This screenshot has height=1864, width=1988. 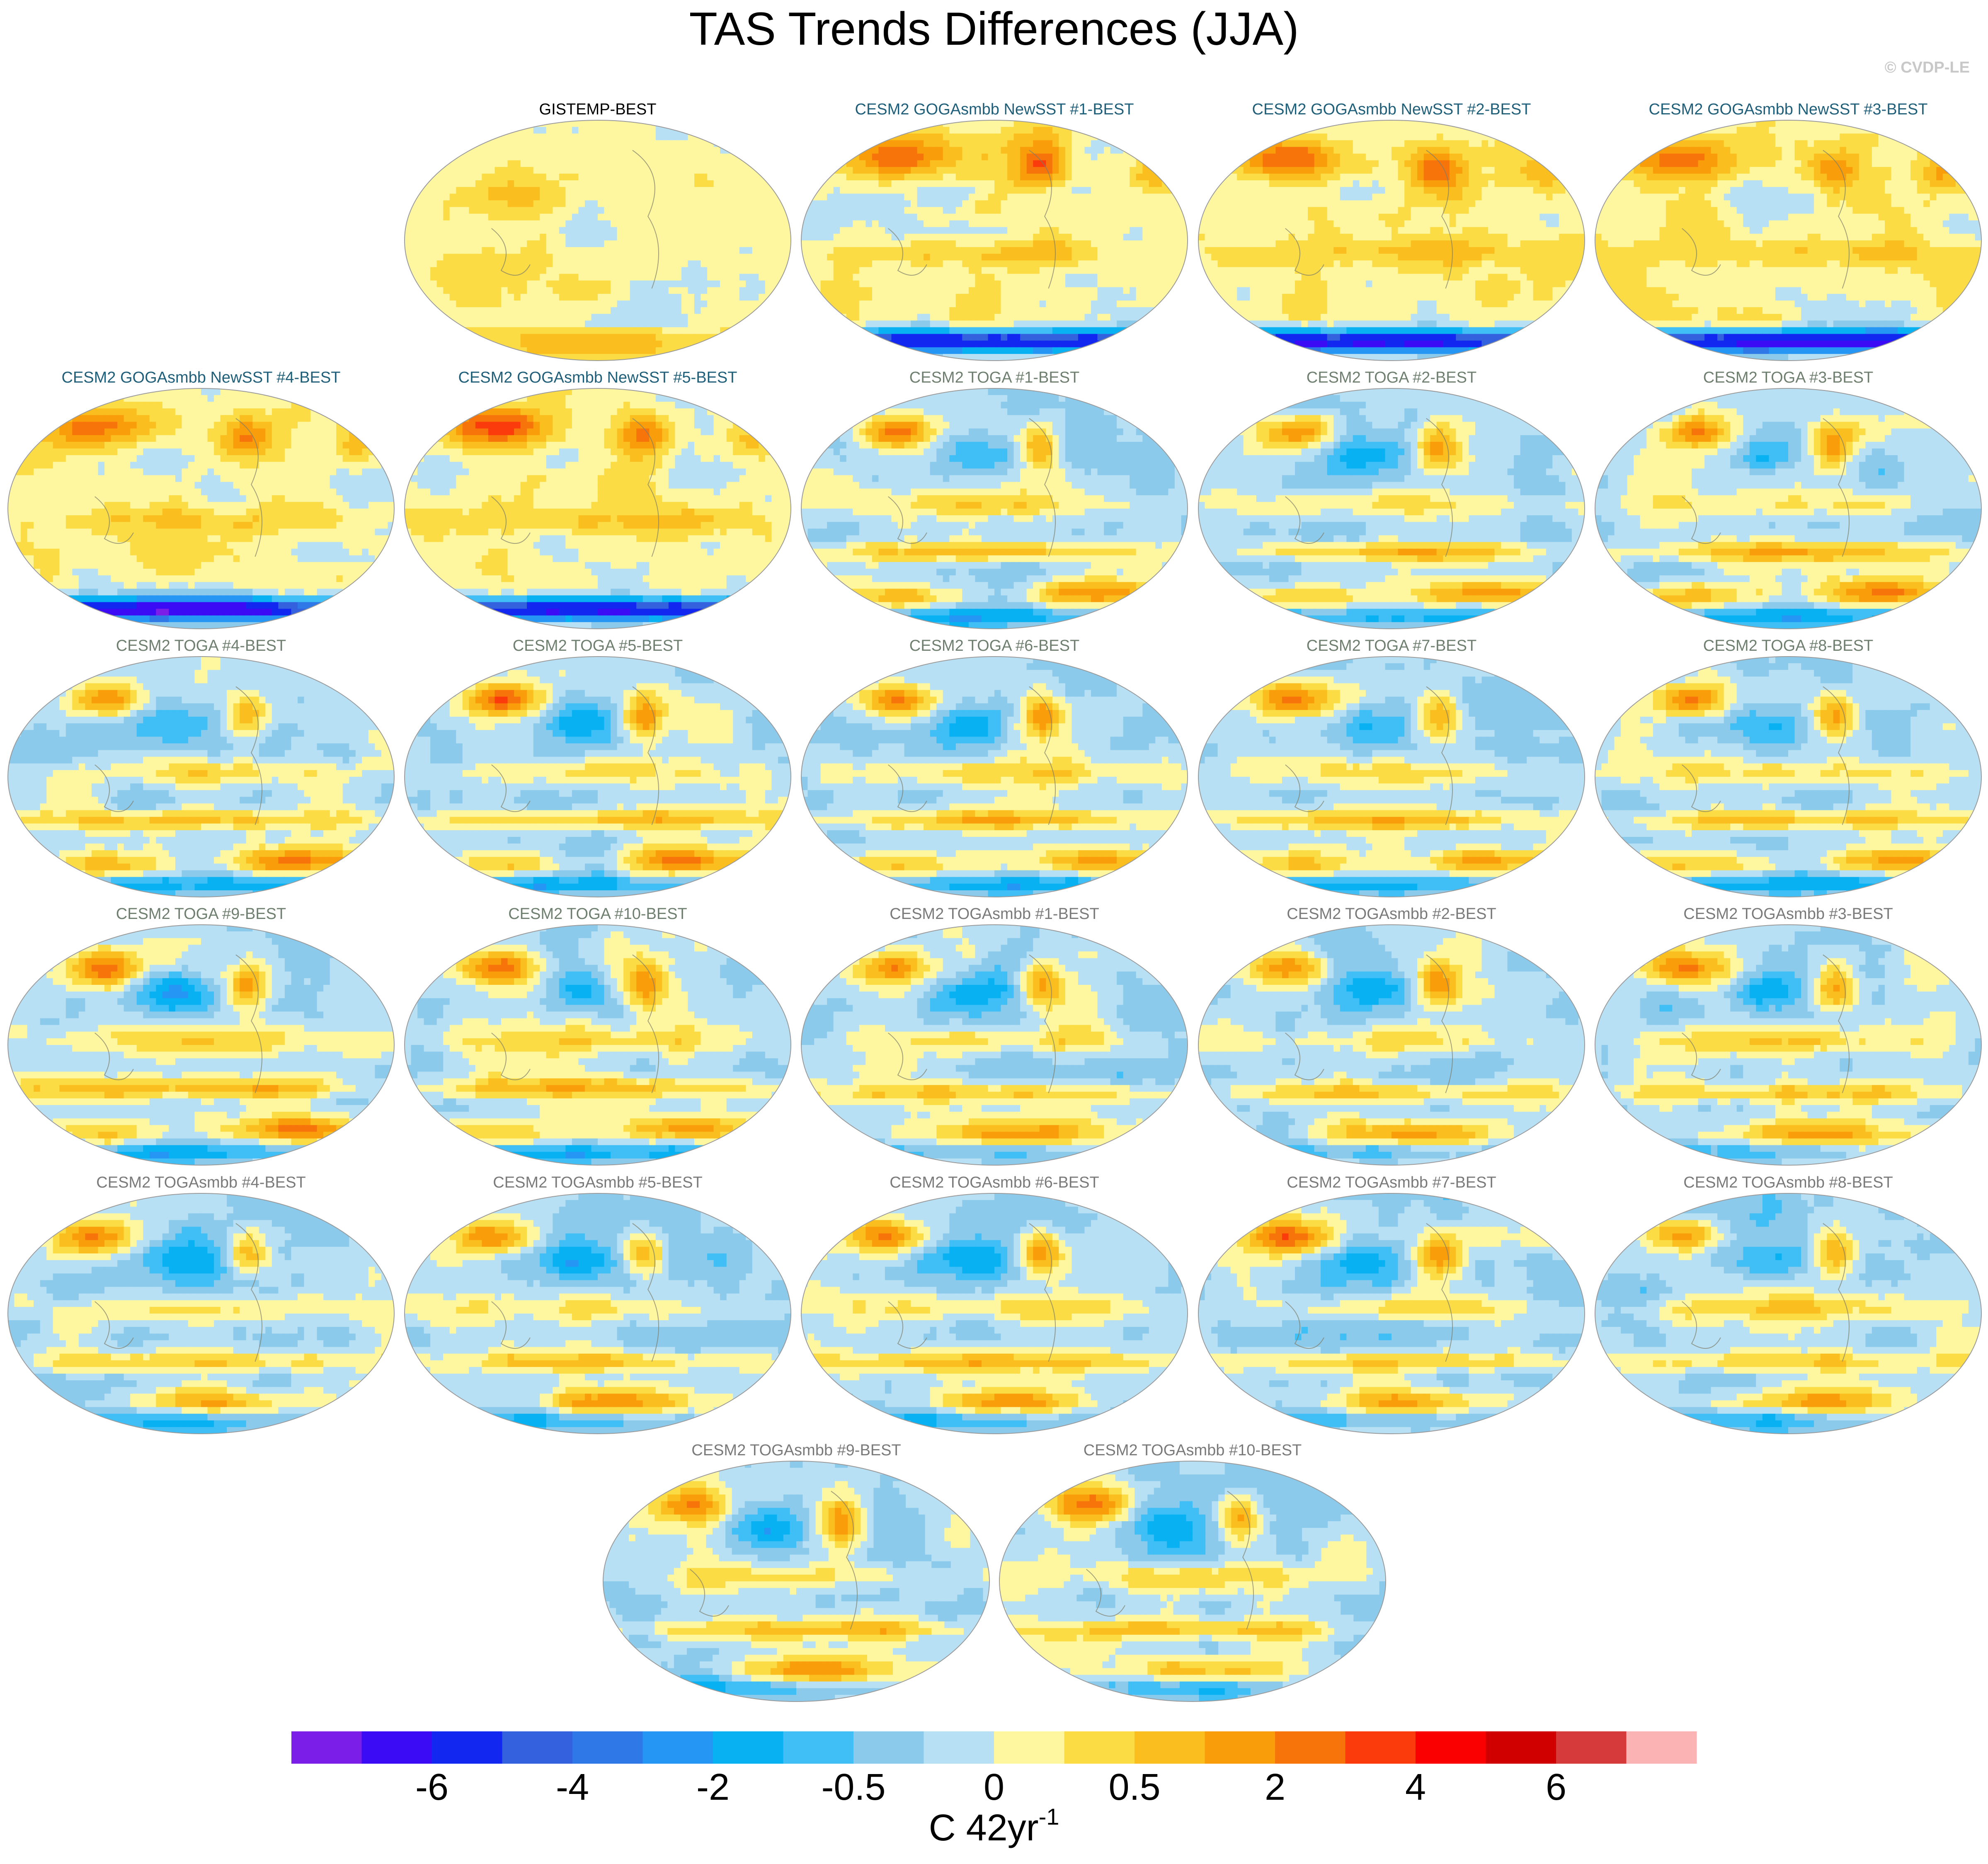 What do you see at coordinates (1788, 377) in the screenshot?
I see `panel-title: CESM2 TOGA #3-BEST` at bounding box center [1788, 377].